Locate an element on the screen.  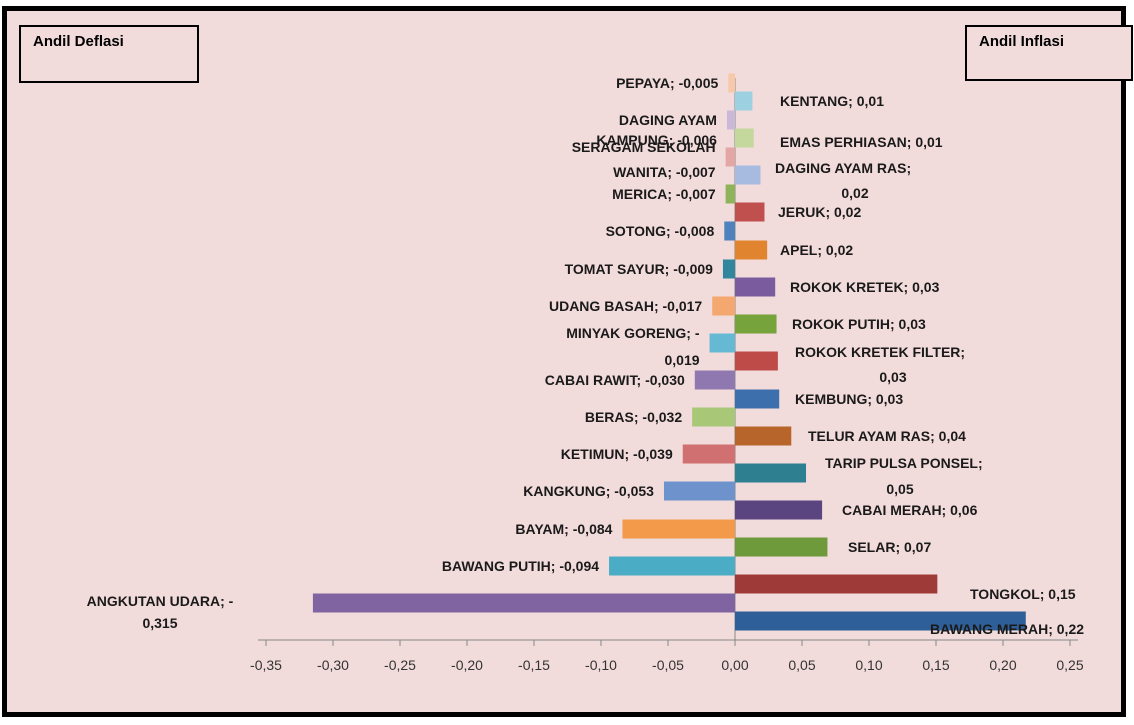
deflasi-bar-label: BERAS; -0,032 is located at coordinates (633, 417).